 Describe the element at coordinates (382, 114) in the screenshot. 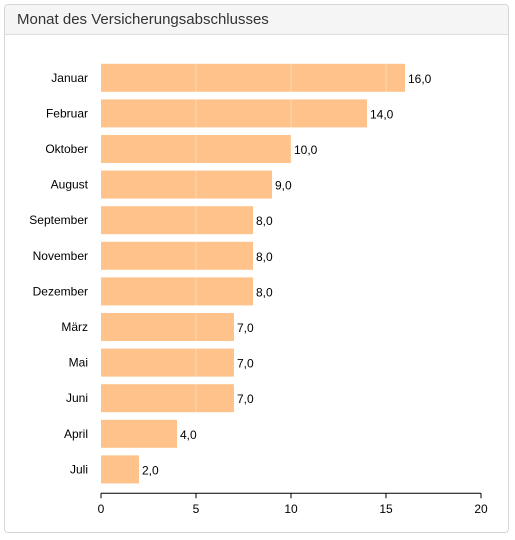

I see `value-label-1: 14,0` at that location.